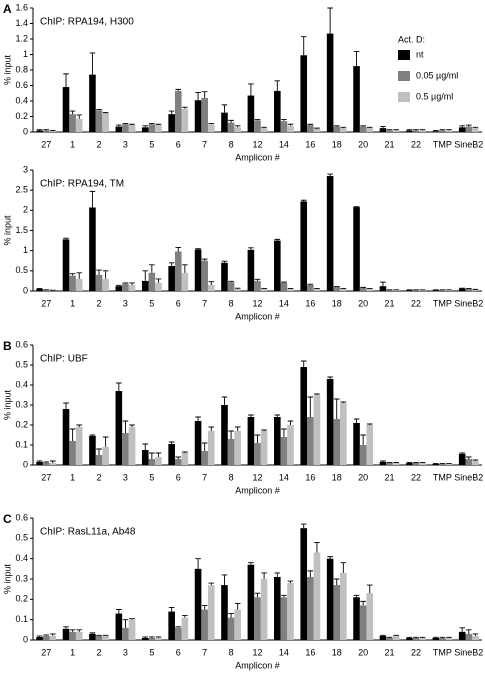 This screenshot has height=673, width=485. What do you see at coordinates (99, 652) in the screenshot?
I see `x-tick-label: 2` at bounding box center [99, 652].